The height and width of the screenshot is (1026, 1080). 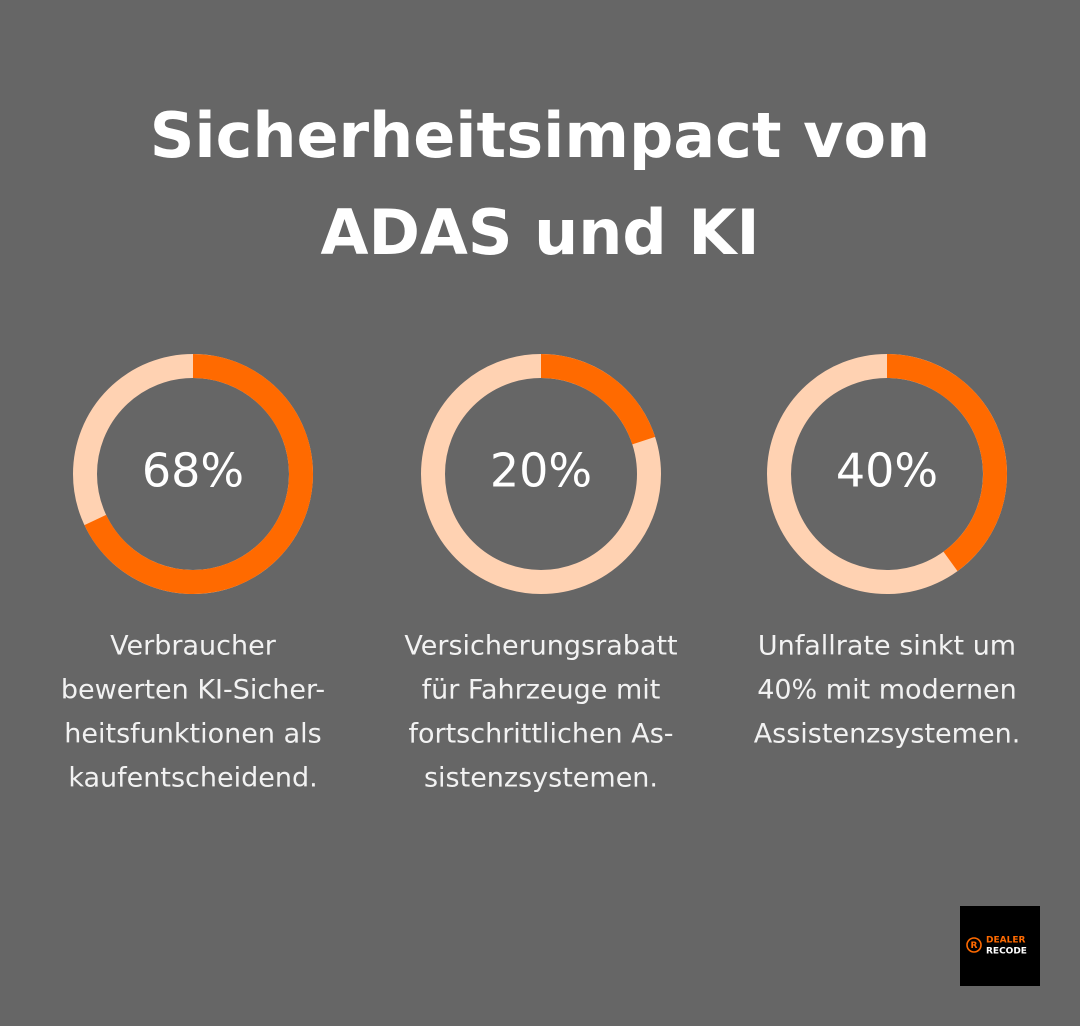 I want to click on logo-icon-letter: R, so click(x=974, y=946).